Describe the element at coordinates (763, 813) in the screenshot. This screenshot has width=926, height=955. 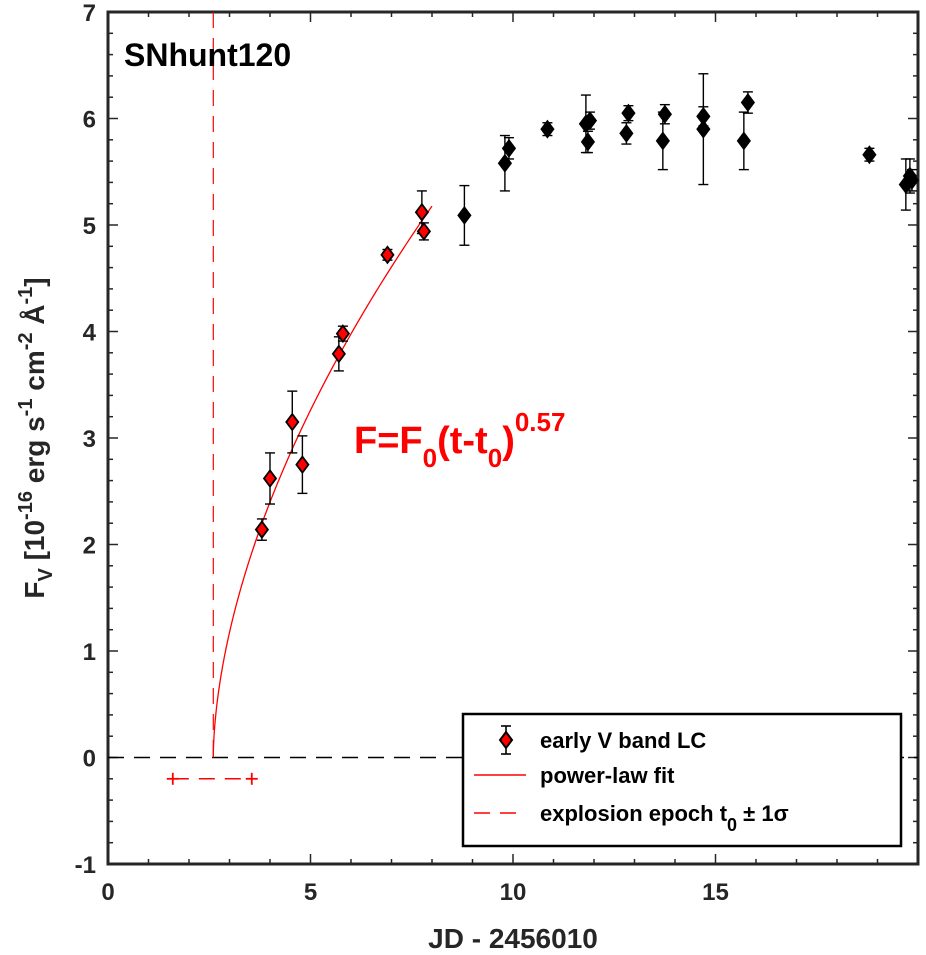
I see `legend-epoch-tail: ± 1σ` at that location.